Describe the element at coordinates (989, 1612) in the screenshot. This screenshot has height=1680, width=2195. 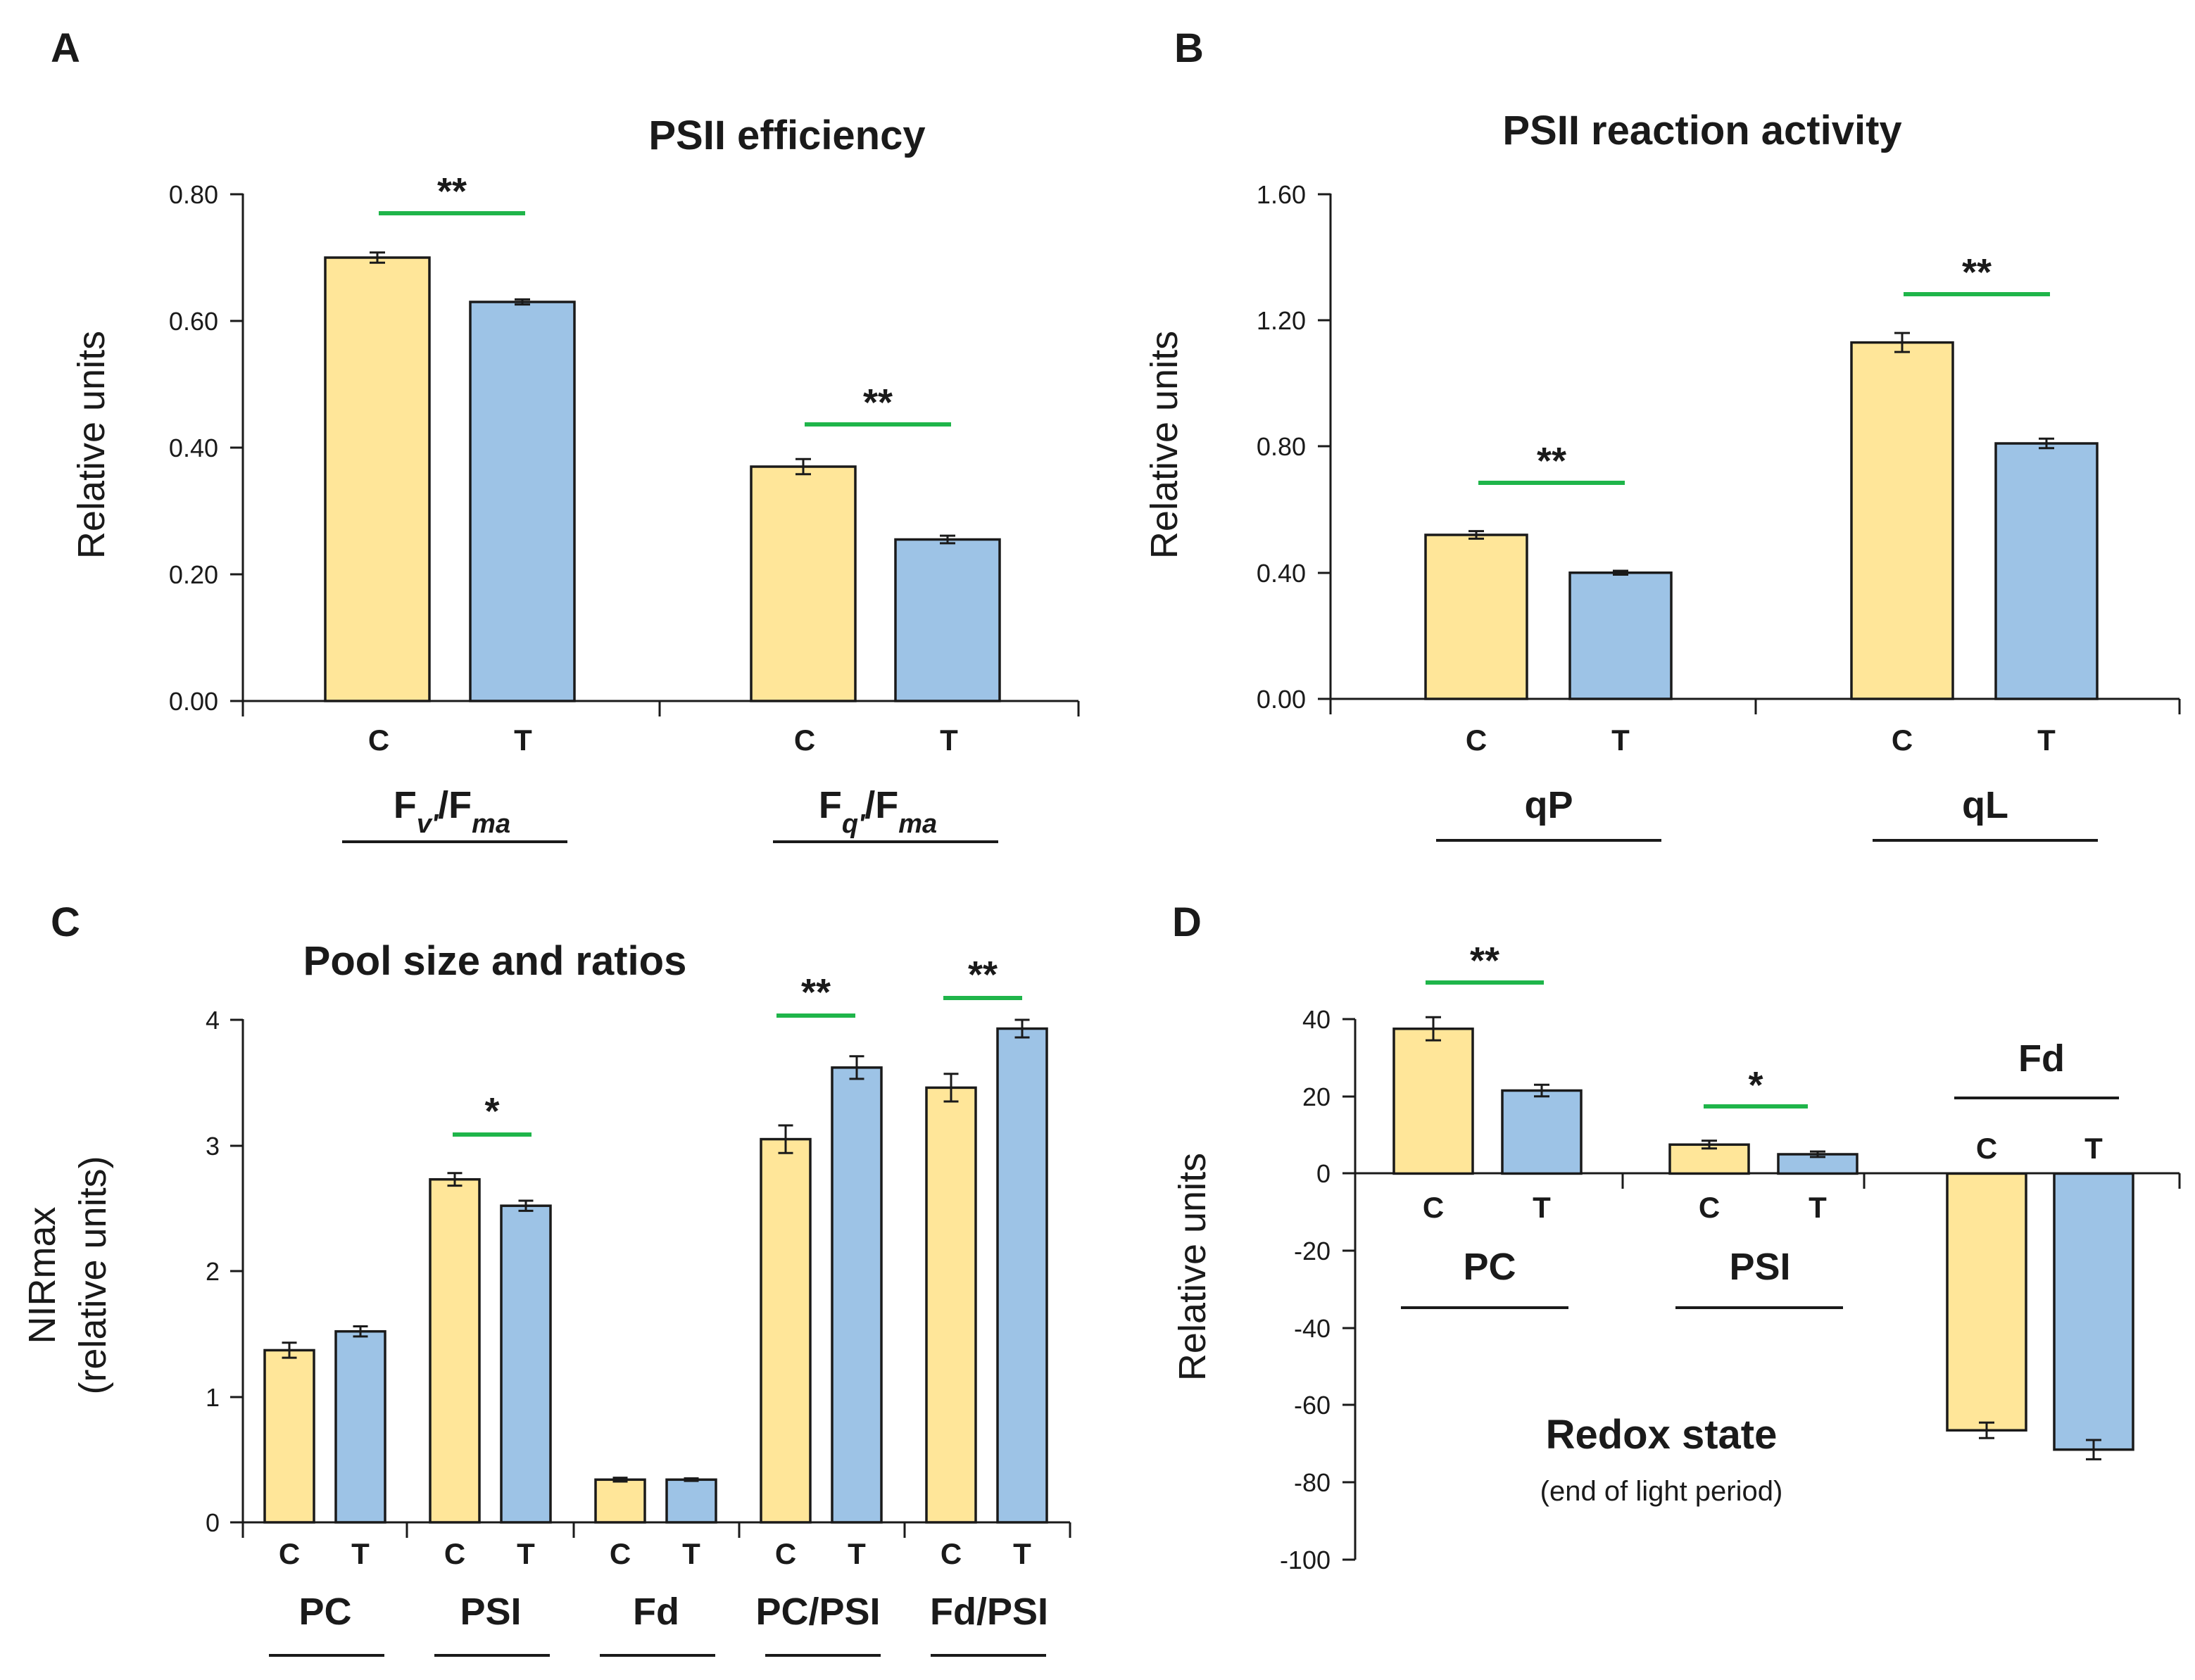
I see `group-label-c-fdpsi: Fd/PSI` at that location.